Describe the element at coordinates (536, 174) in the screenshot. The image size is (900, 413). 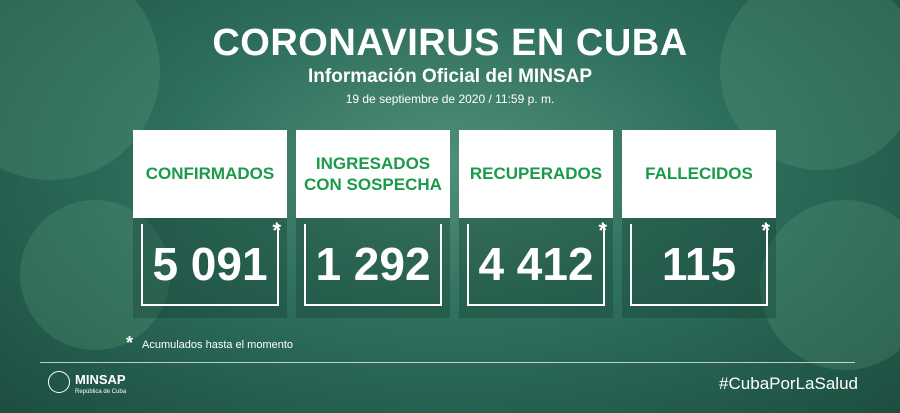
I see `card-label: RECUPERADOS` at that location.